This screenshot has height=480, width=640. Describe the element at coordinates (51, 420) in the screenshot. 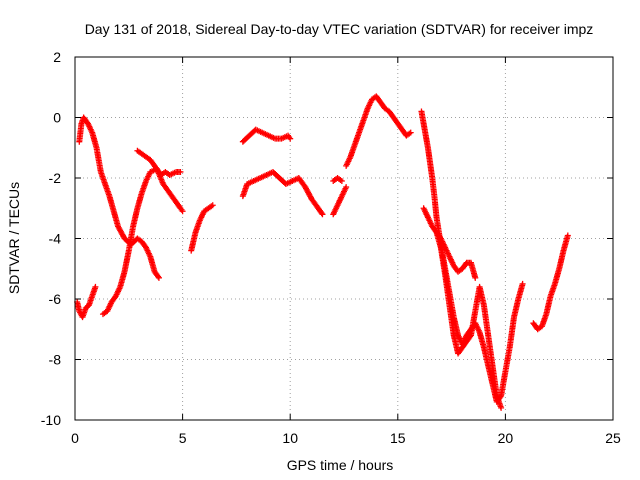

I see `y-tick-label: -10` at that location.